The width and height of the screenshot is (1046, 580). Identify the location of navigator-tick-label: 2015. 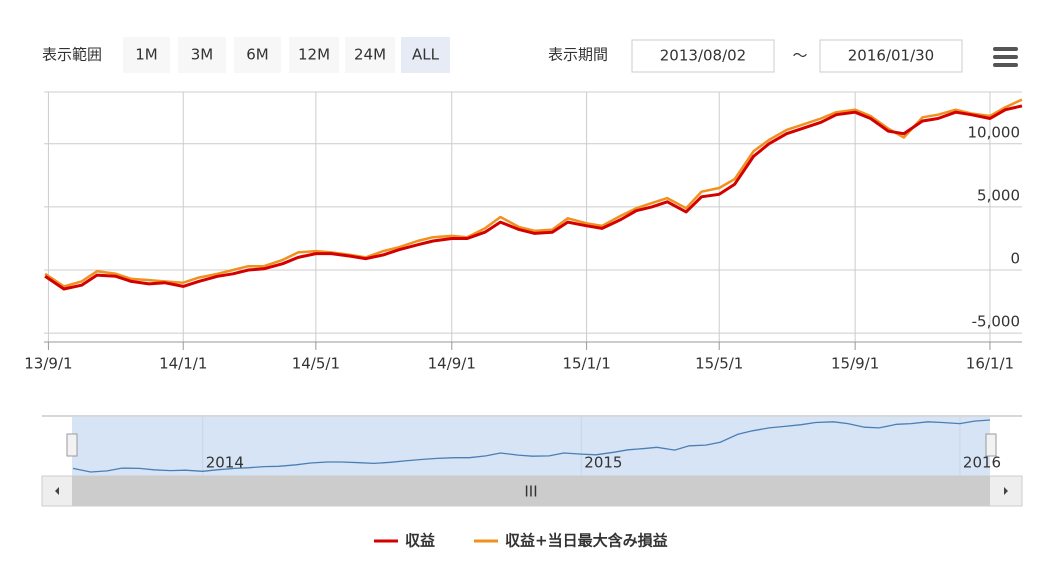
(603, 463).